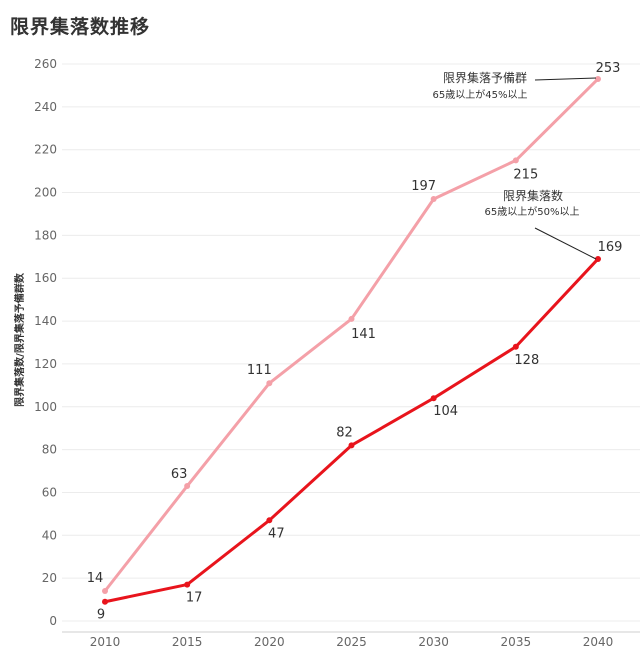  Describe the element at coordinates (45, 235) in the screenshot. I see `y-tick-label: 180` at that location.